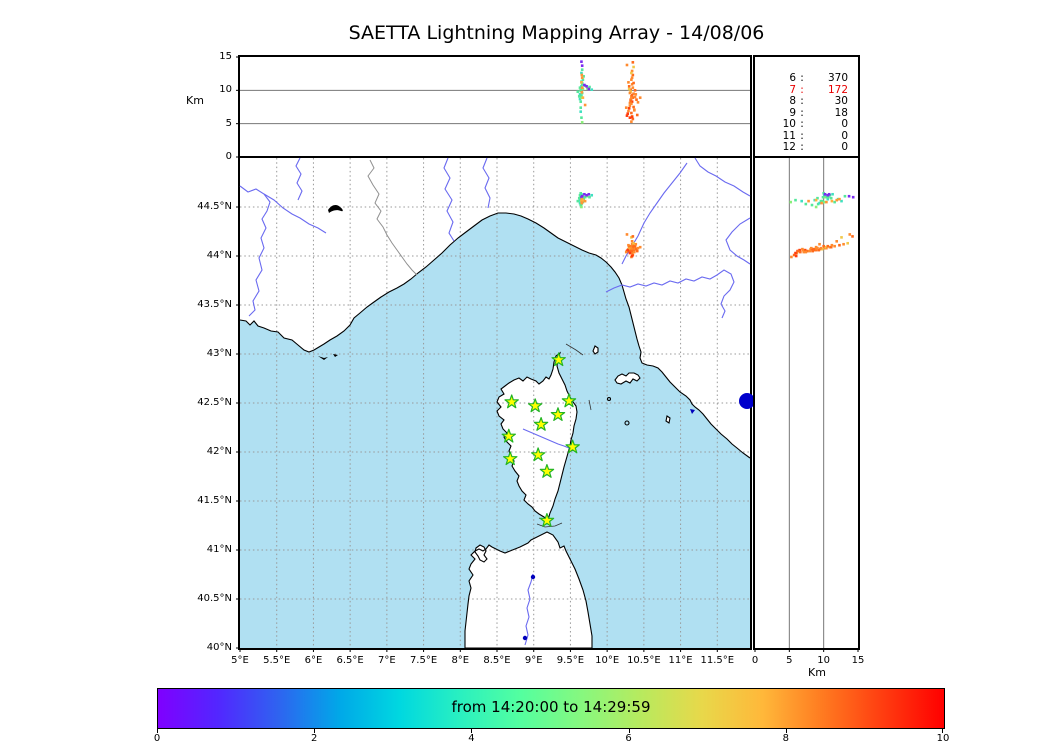  Describe the element at coordinates (692, 411) in the screenshot. I see `lagoon-orbetello` at that location.